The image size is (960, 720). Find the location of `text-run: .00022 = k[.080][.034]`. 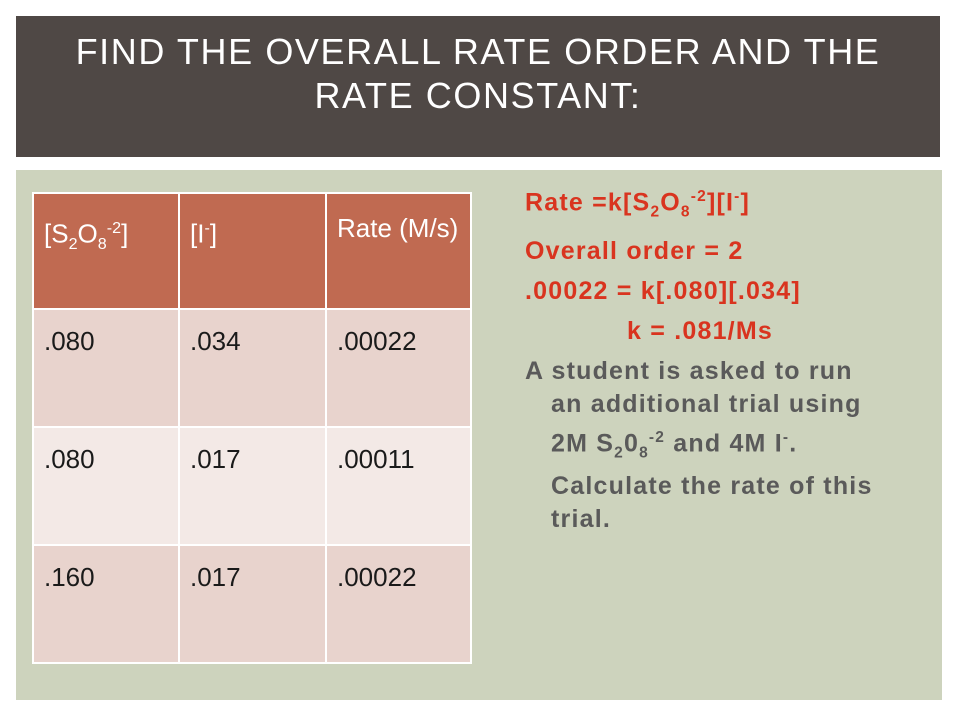

text-run: .00022 = k[.080][.034] is located at coordinates (663, 291).